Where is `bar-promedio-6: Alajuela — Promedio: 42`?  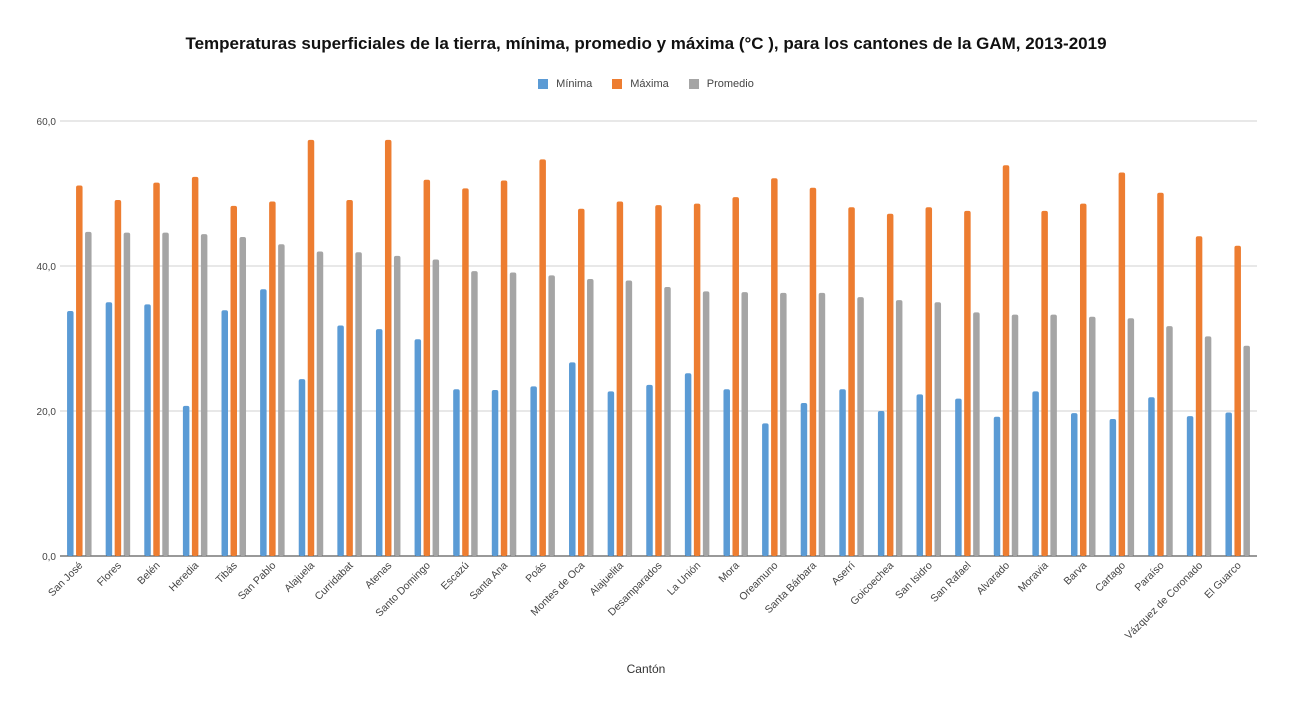
bar-promedio-6: Alajuela — Promedio: 42 is located at coordinates (320, 404).